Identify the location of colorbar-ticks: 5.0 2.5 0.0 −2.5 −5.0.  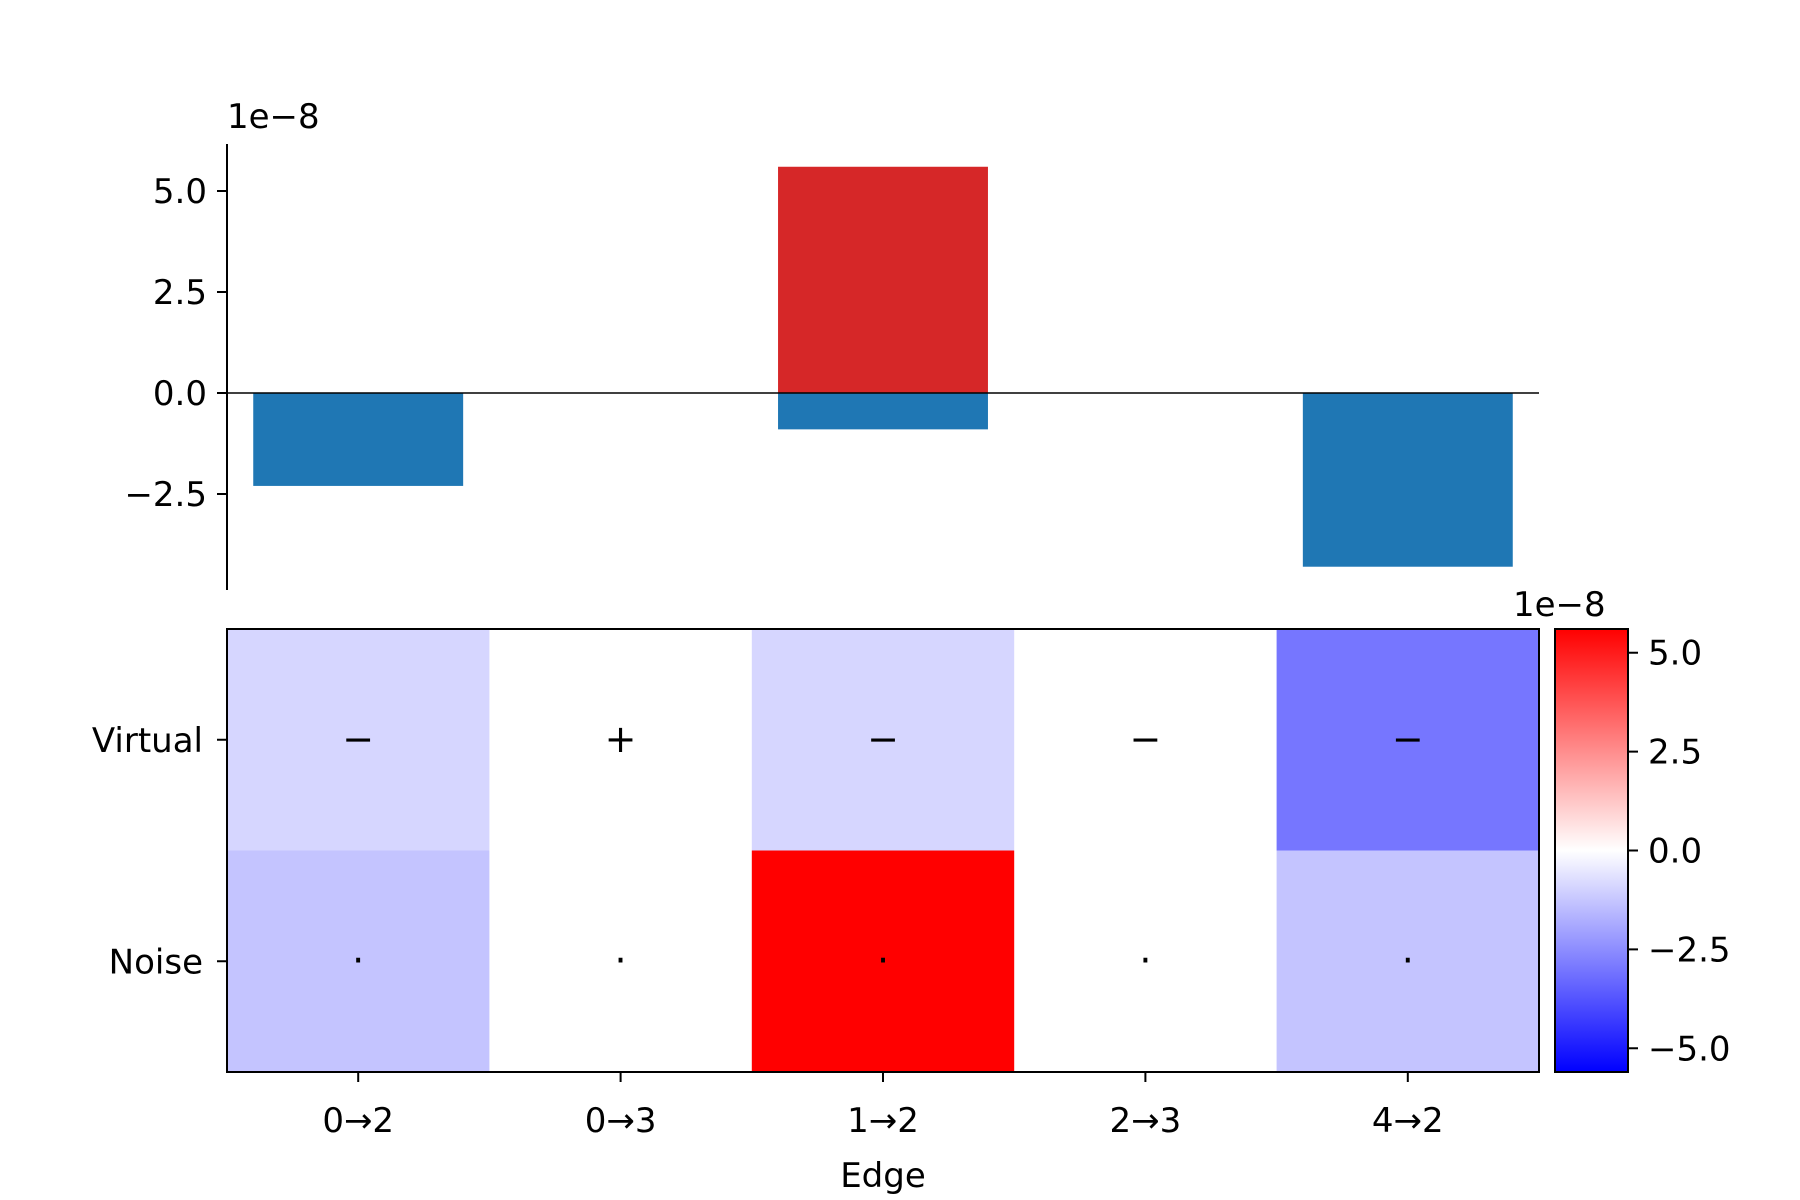
(1679, 851).